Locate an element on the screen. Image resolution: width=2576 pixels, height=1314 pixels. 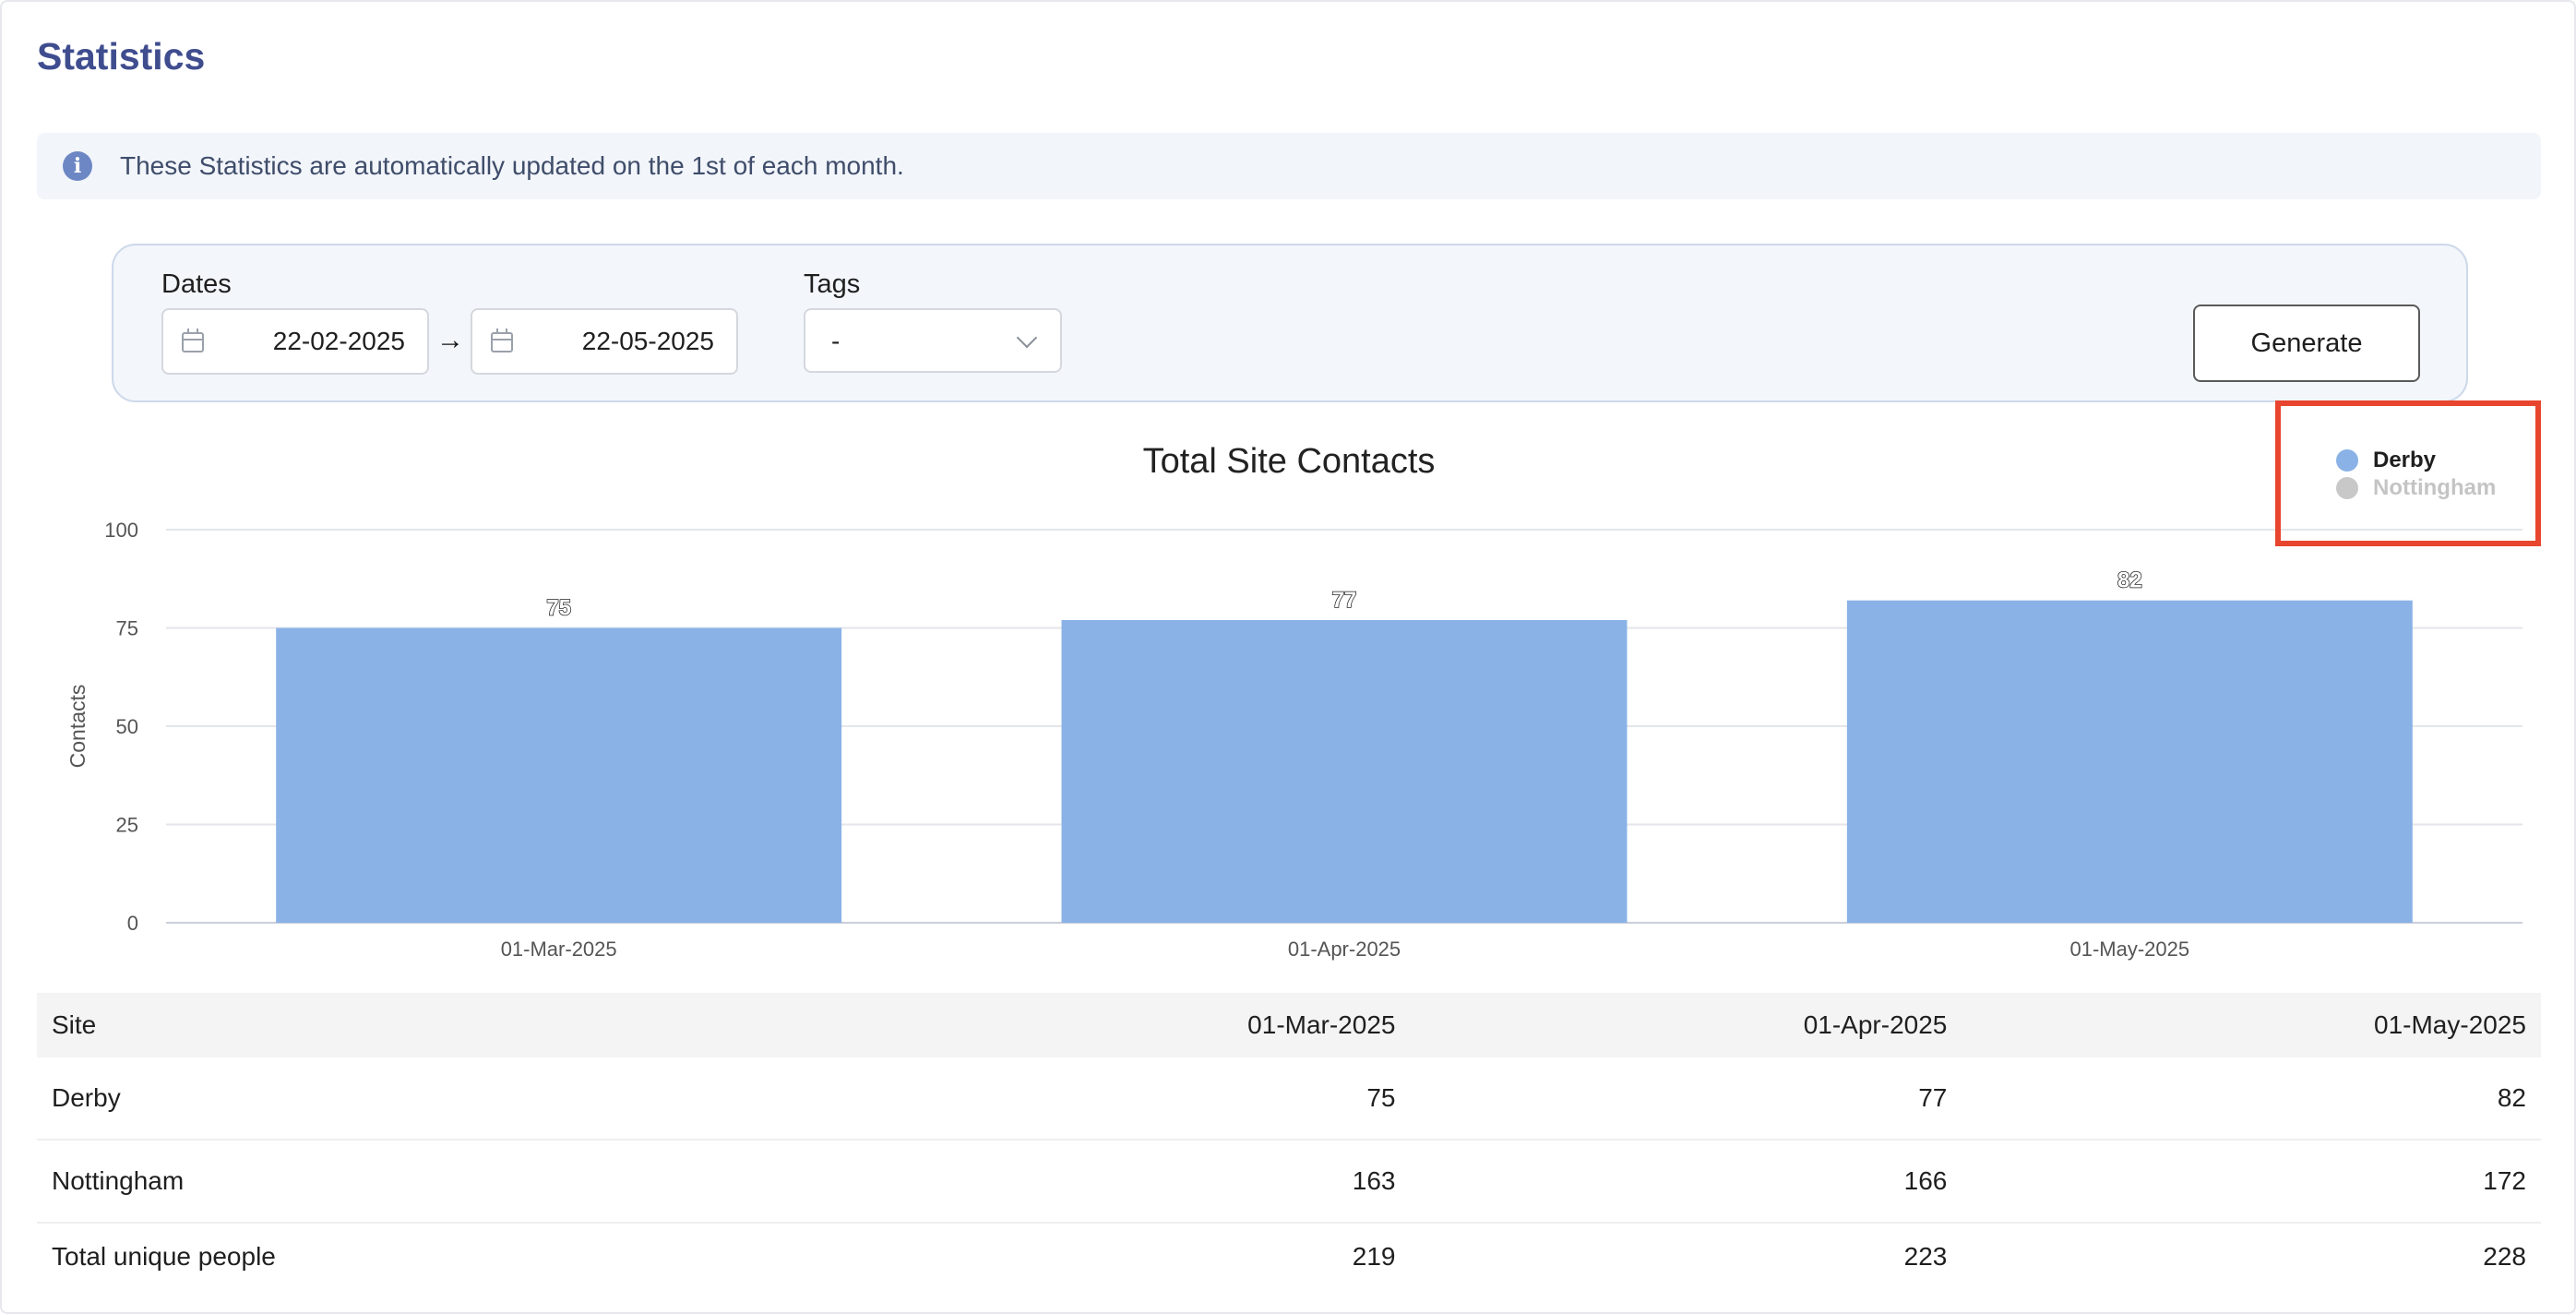
table-cell: 163 is located at coordinates (1127, 1182).